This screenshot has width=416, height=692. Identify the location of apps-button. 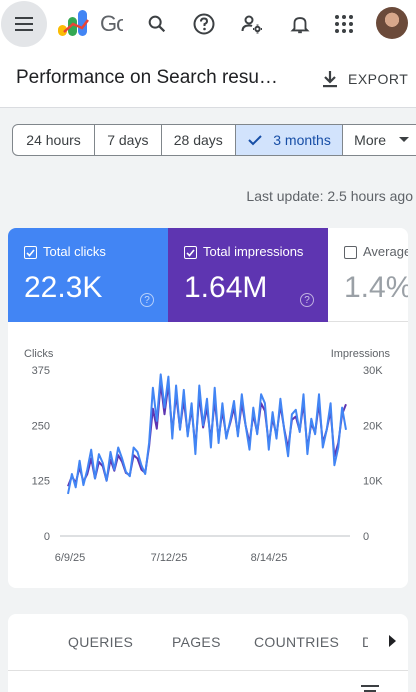
(344, 24).